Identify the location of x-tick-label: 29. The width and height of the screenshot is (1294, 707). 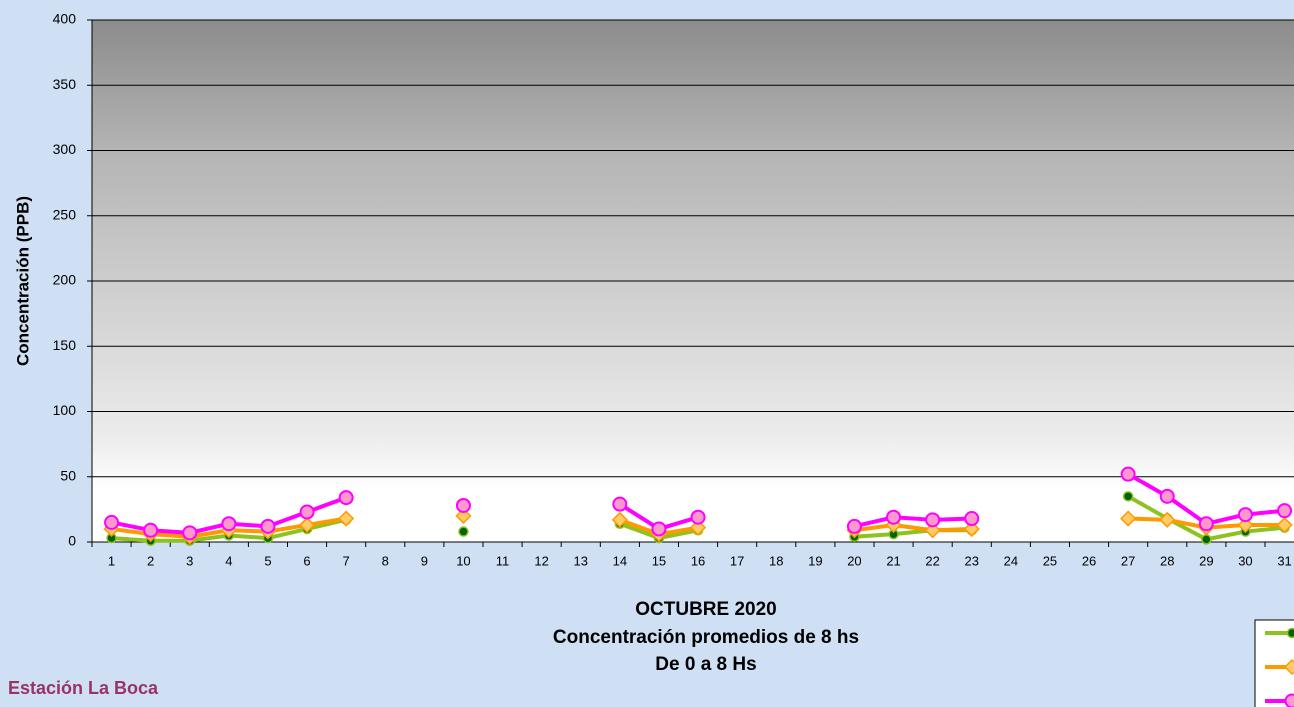
(1206, 560).